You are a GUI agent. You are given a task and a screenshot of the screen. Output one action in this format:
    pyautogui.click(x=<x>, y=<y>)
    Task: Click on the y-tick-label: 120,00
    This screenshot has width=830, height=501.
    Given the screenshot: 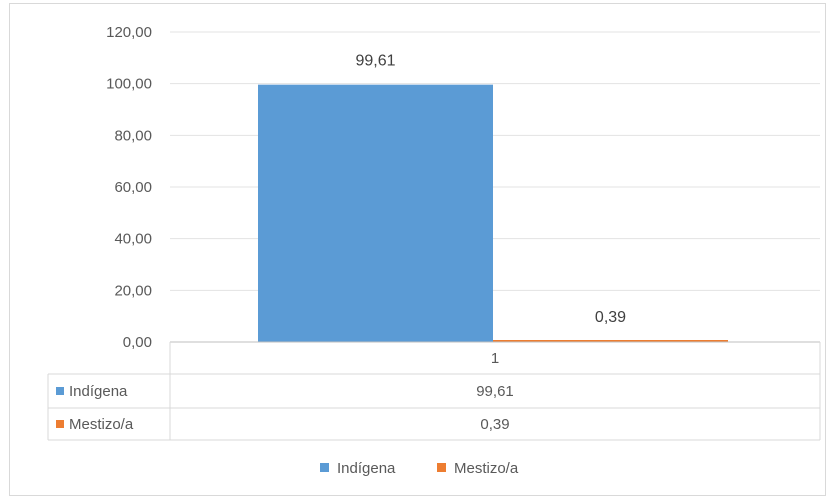 What is the action you would take?
    pyautogui.click(x=129, y=32)
    